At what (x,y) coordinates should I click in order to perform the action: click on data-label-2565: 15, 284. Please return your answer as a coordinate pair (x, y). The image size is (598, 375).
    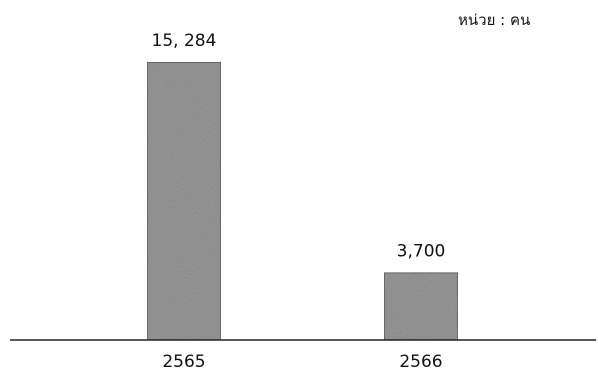
    Looking at the image, I should click on (184, 41).